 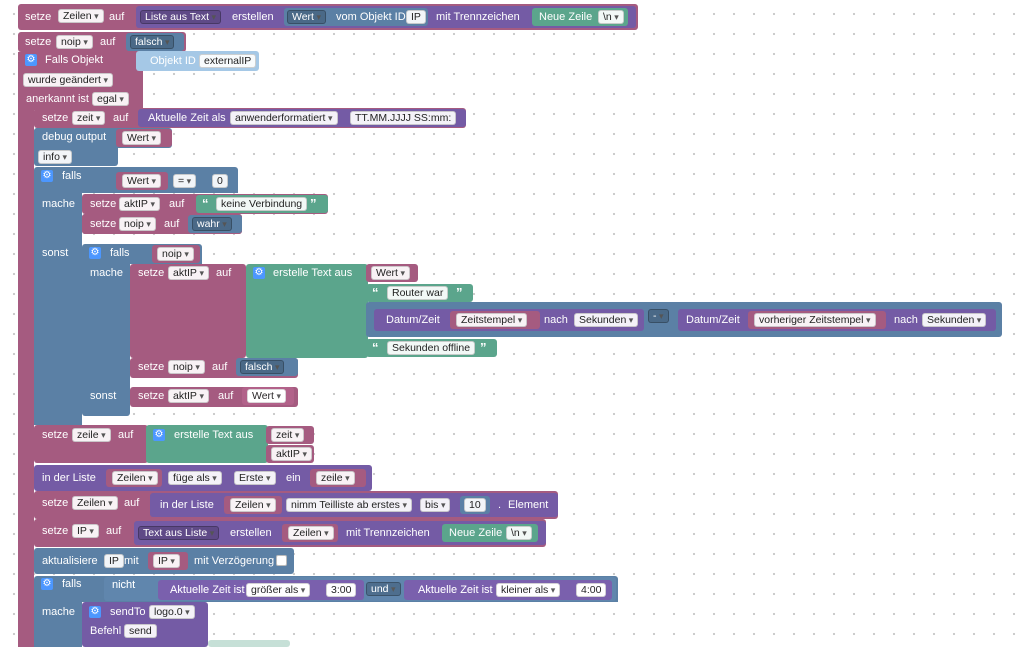 I want to click on set-aktip-block: setze aktIP auf, so click(x=188, y=311).